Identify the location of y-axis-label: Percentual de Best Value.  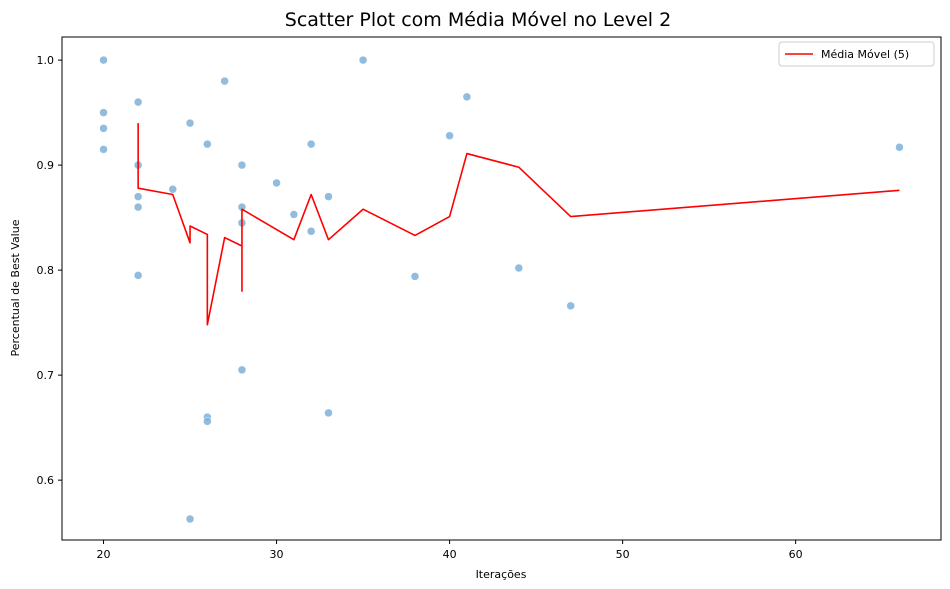
(15, 287).